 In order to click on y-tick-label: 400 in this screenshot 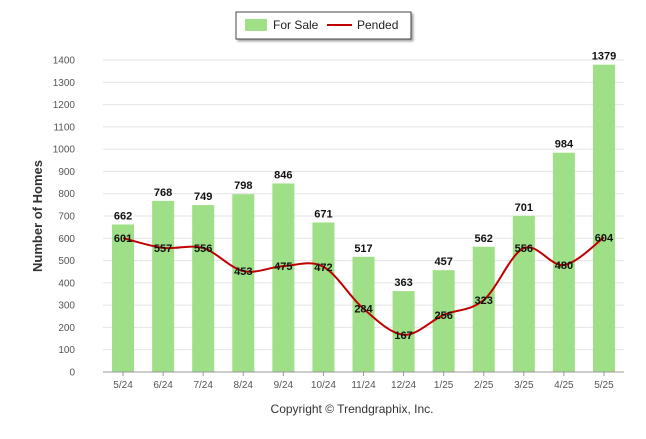, I will do `click(66, 283)`.